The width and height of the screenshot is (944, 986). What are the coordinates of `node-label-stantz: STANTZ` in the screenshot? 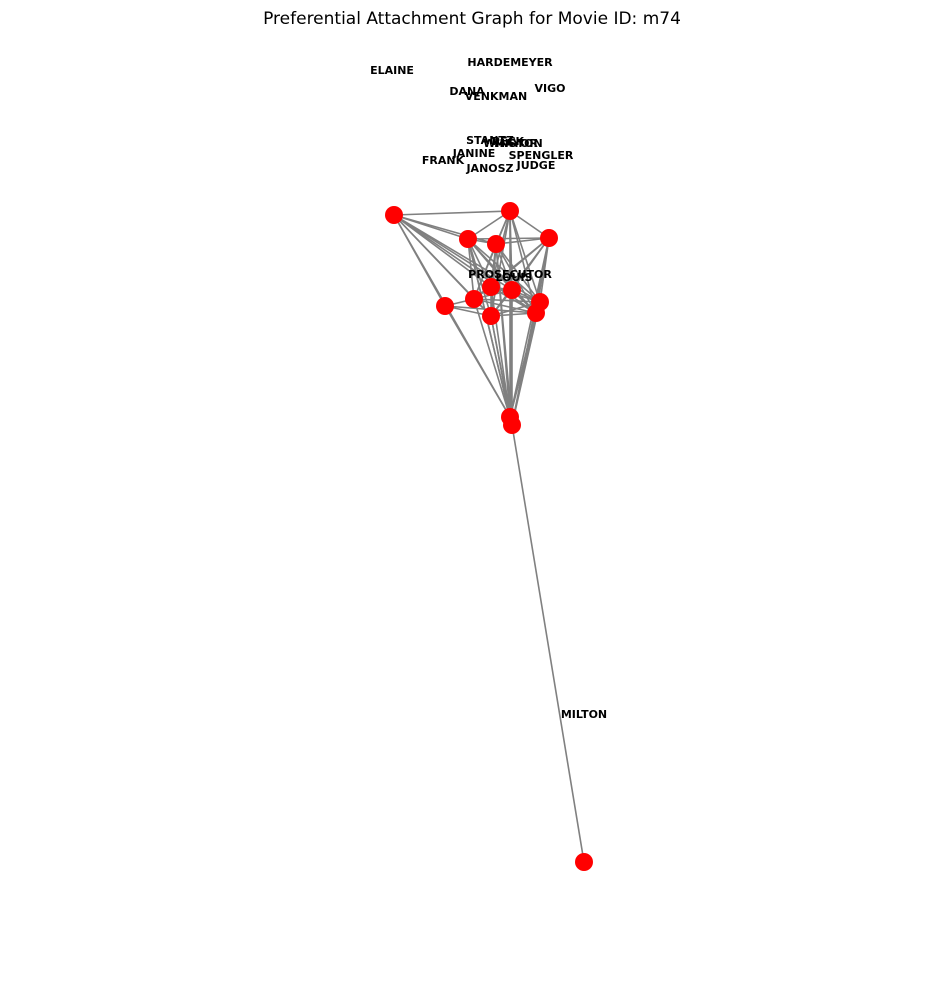 It's located at (490, 140).